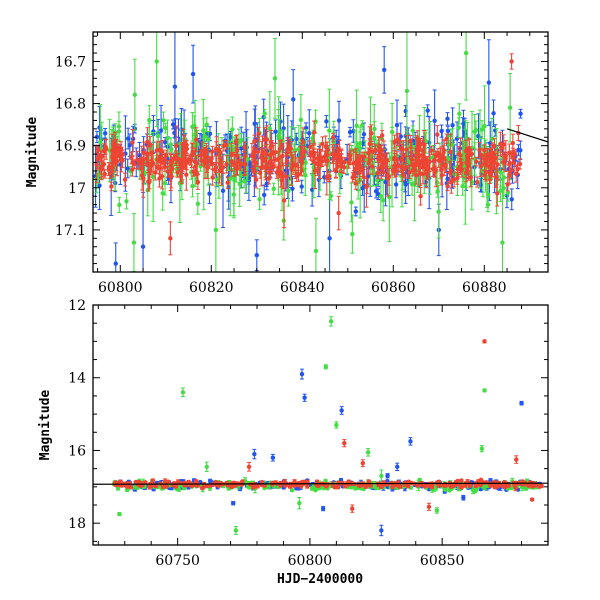  What do you see at coordinates (70, 62) in the screenshot?
I see `y-tick-label: 16.7` at bounding box center [70, 62].